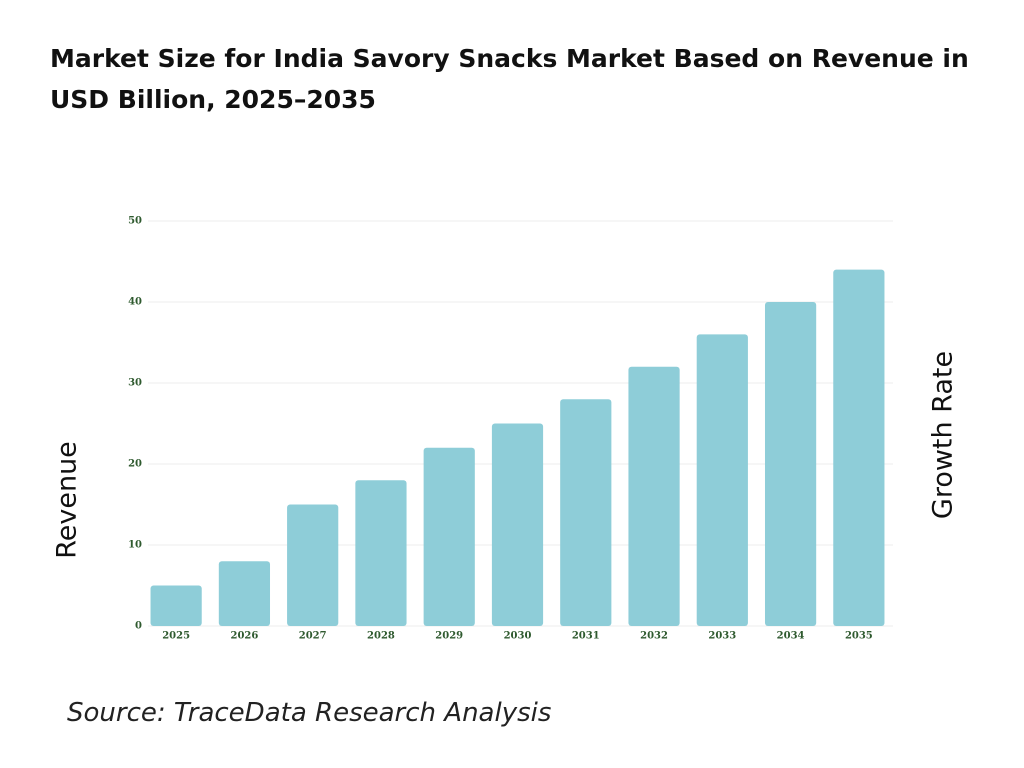 This screenshot has width=1024, height=768. Describe the element at coordinates (449, 636) in the screenshot. I see `x-tick-label: 2029` at that location.